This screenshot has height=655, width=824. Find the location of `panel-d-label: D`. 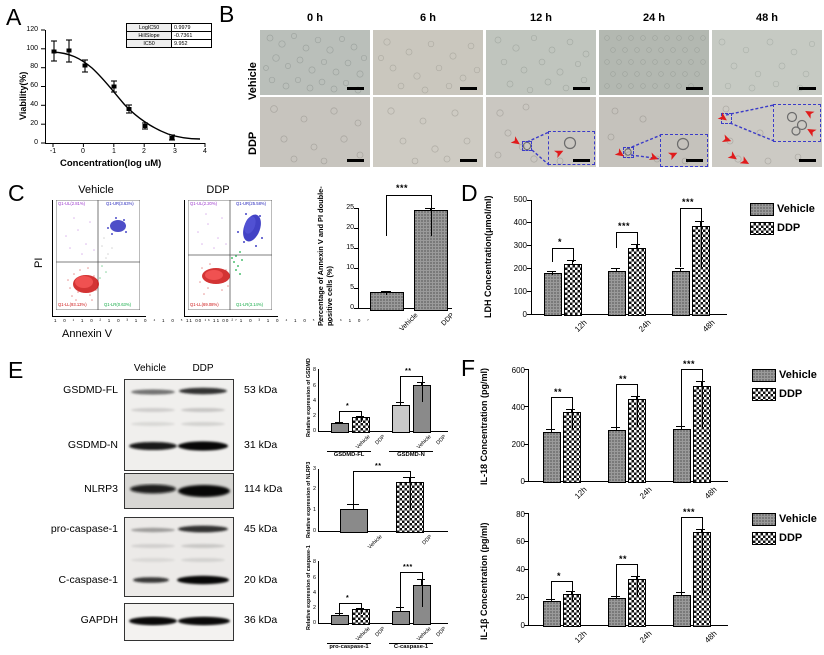

panel-d-label: D is located at coordinates (469, 193).